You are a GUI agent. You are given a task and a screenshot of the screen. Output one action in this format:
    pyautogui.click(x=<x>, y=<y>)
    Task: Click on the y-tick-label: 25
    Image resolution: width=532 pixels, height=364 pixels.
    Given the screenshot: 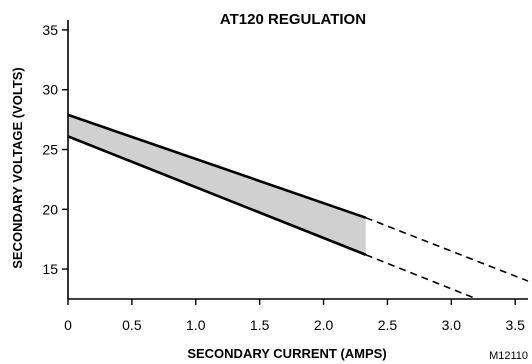 What is the action you would take?
    pyautogui.click(x=50, y=150)
    